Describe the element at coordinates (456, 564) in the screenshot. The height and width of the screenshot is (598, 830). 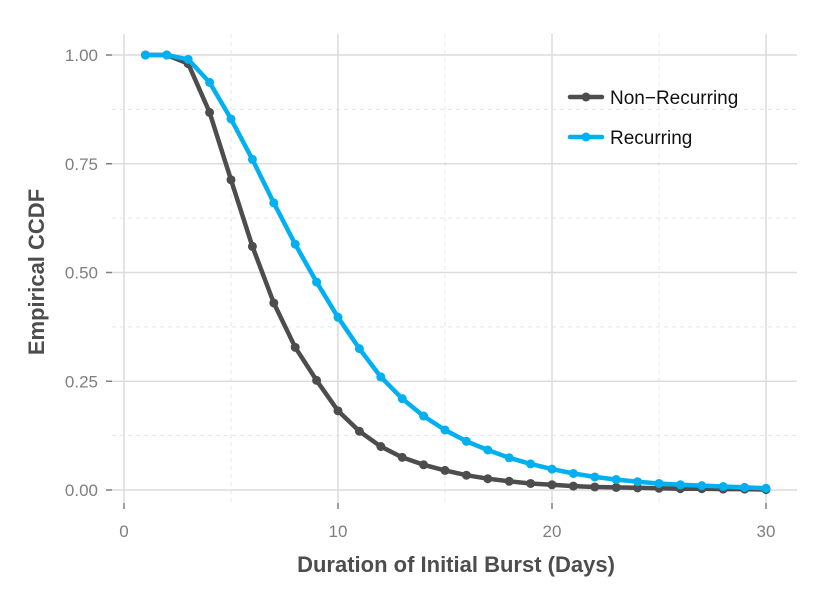
I see `x-axis-title: Duration of Initial Burst (Days)` at that location.